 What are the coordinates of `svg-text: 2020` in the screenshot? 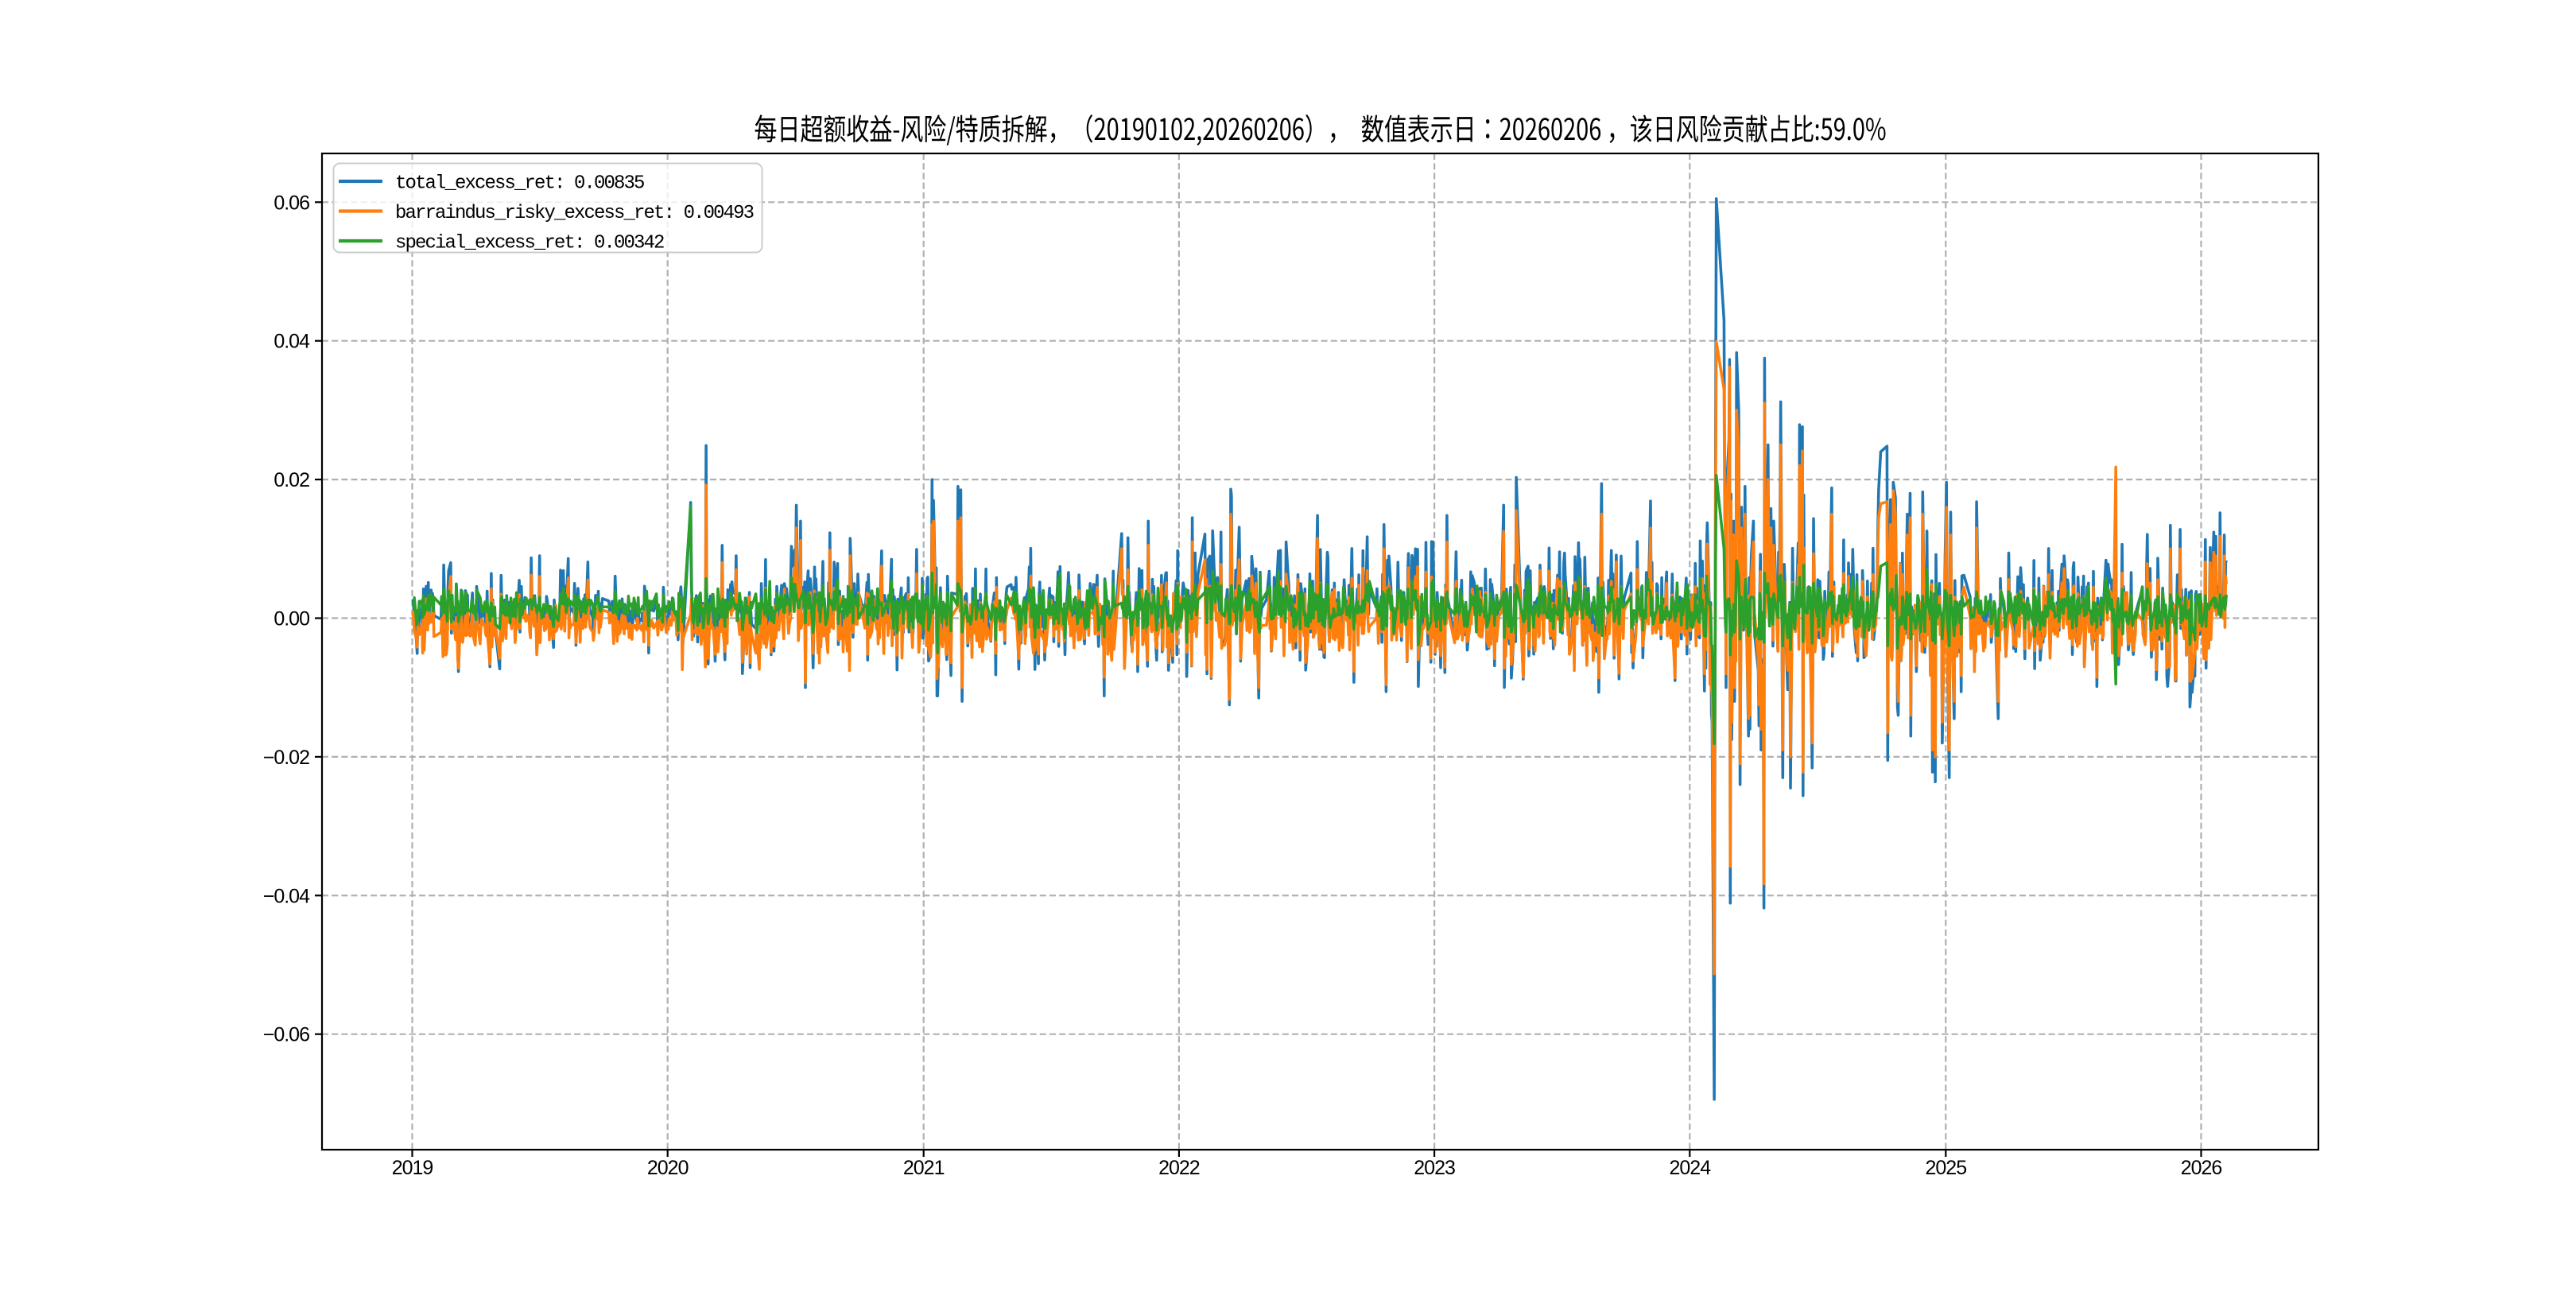 It's located at (668, 1168).